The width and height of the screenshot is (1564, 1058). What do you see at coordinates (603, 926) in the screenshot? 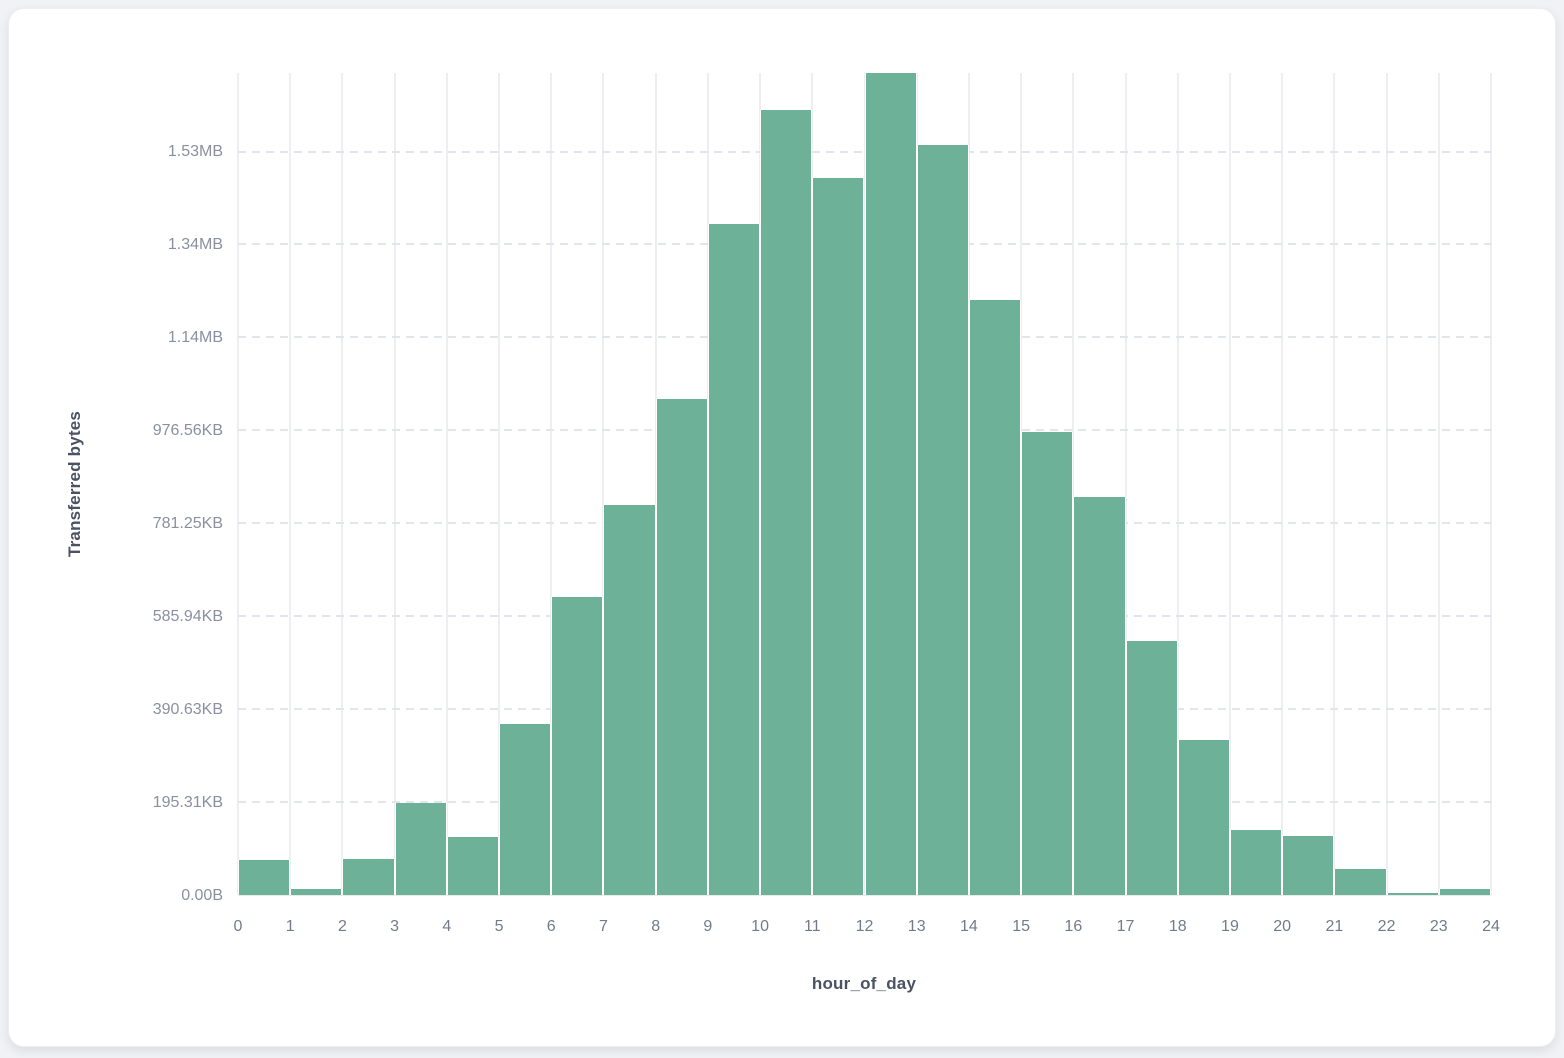
I see `x-tick-label: 7` at bounding box center [603, 926].